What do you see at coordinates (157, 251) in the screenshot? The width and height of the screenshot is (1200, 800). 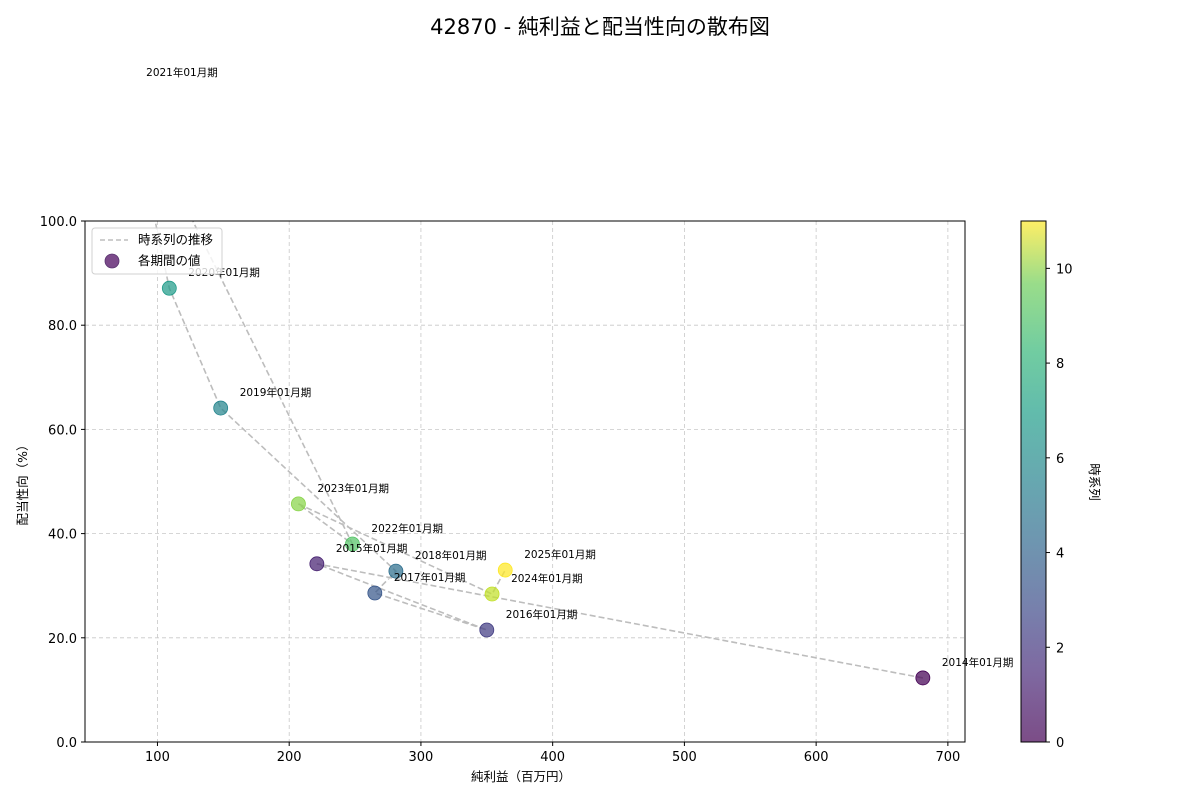 I see `legend: 時系列の推移 各期間の値` at bounding box center [157, 251].